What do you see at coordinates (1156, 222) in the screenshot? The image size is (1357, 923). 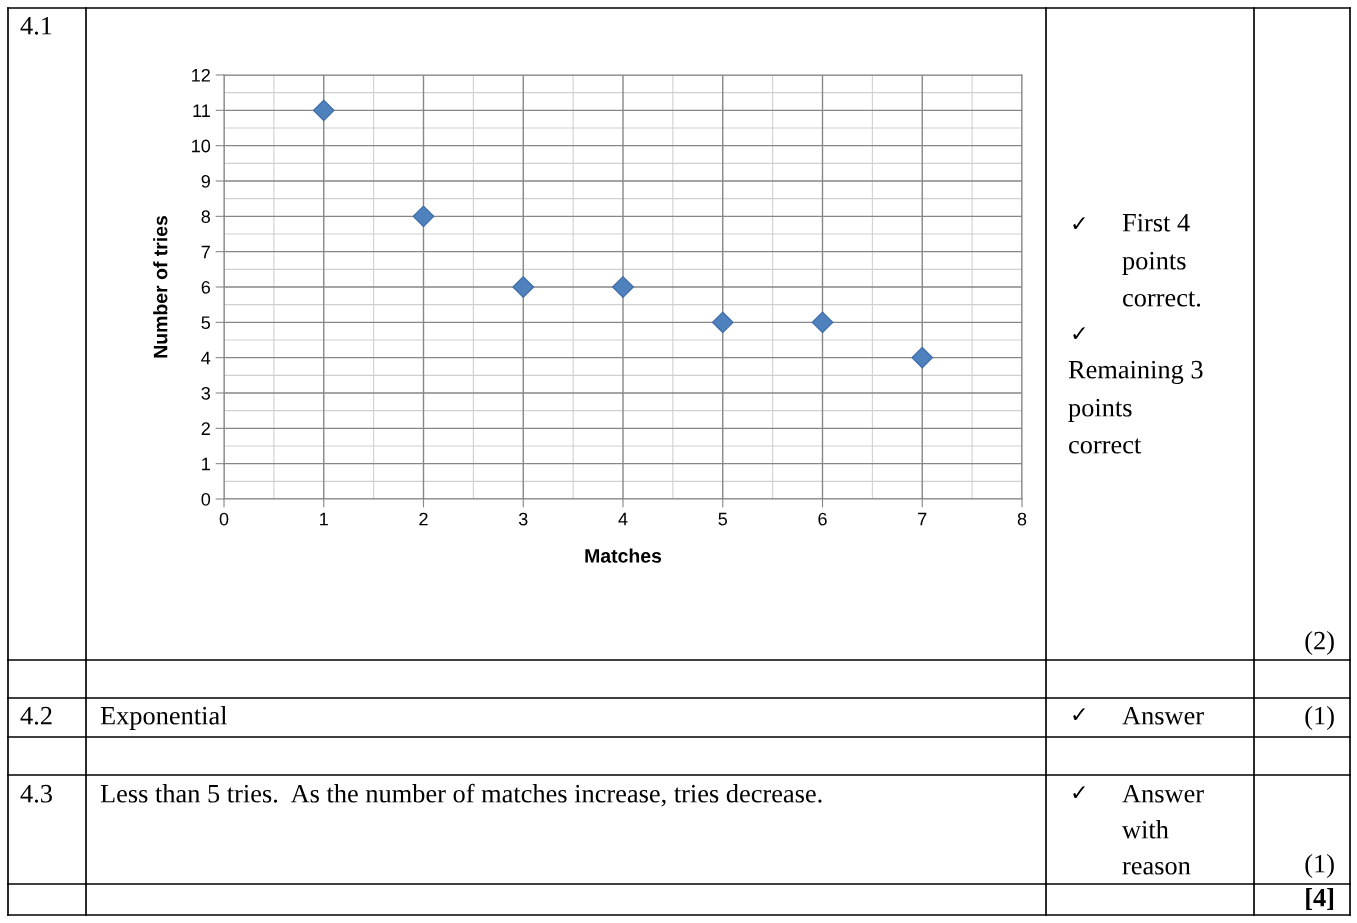 I see `text: First 4` at bounding box center [1156, 222].